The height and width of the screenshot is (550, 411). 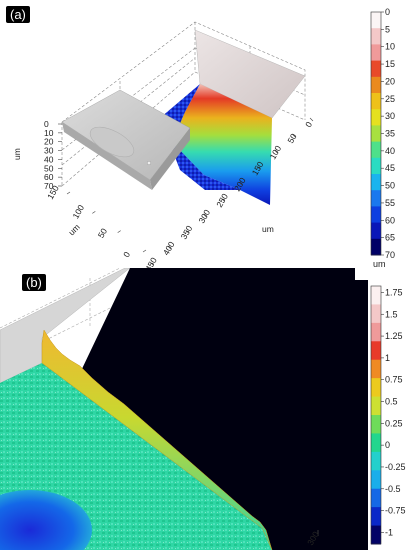 What do you see at coordinates (394, 423) in the screenshot?
I see `colorbar-tick-label: 0.25` at bounding box center [394, 423].